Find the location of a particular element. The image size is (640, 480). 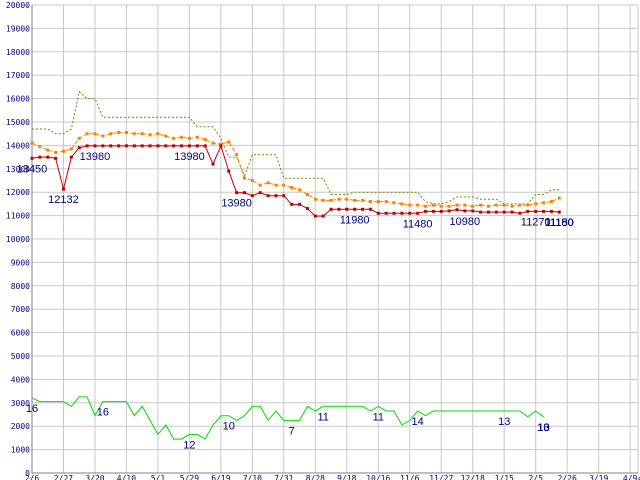

data-label: 11980 is located at coordinates (355, 220).